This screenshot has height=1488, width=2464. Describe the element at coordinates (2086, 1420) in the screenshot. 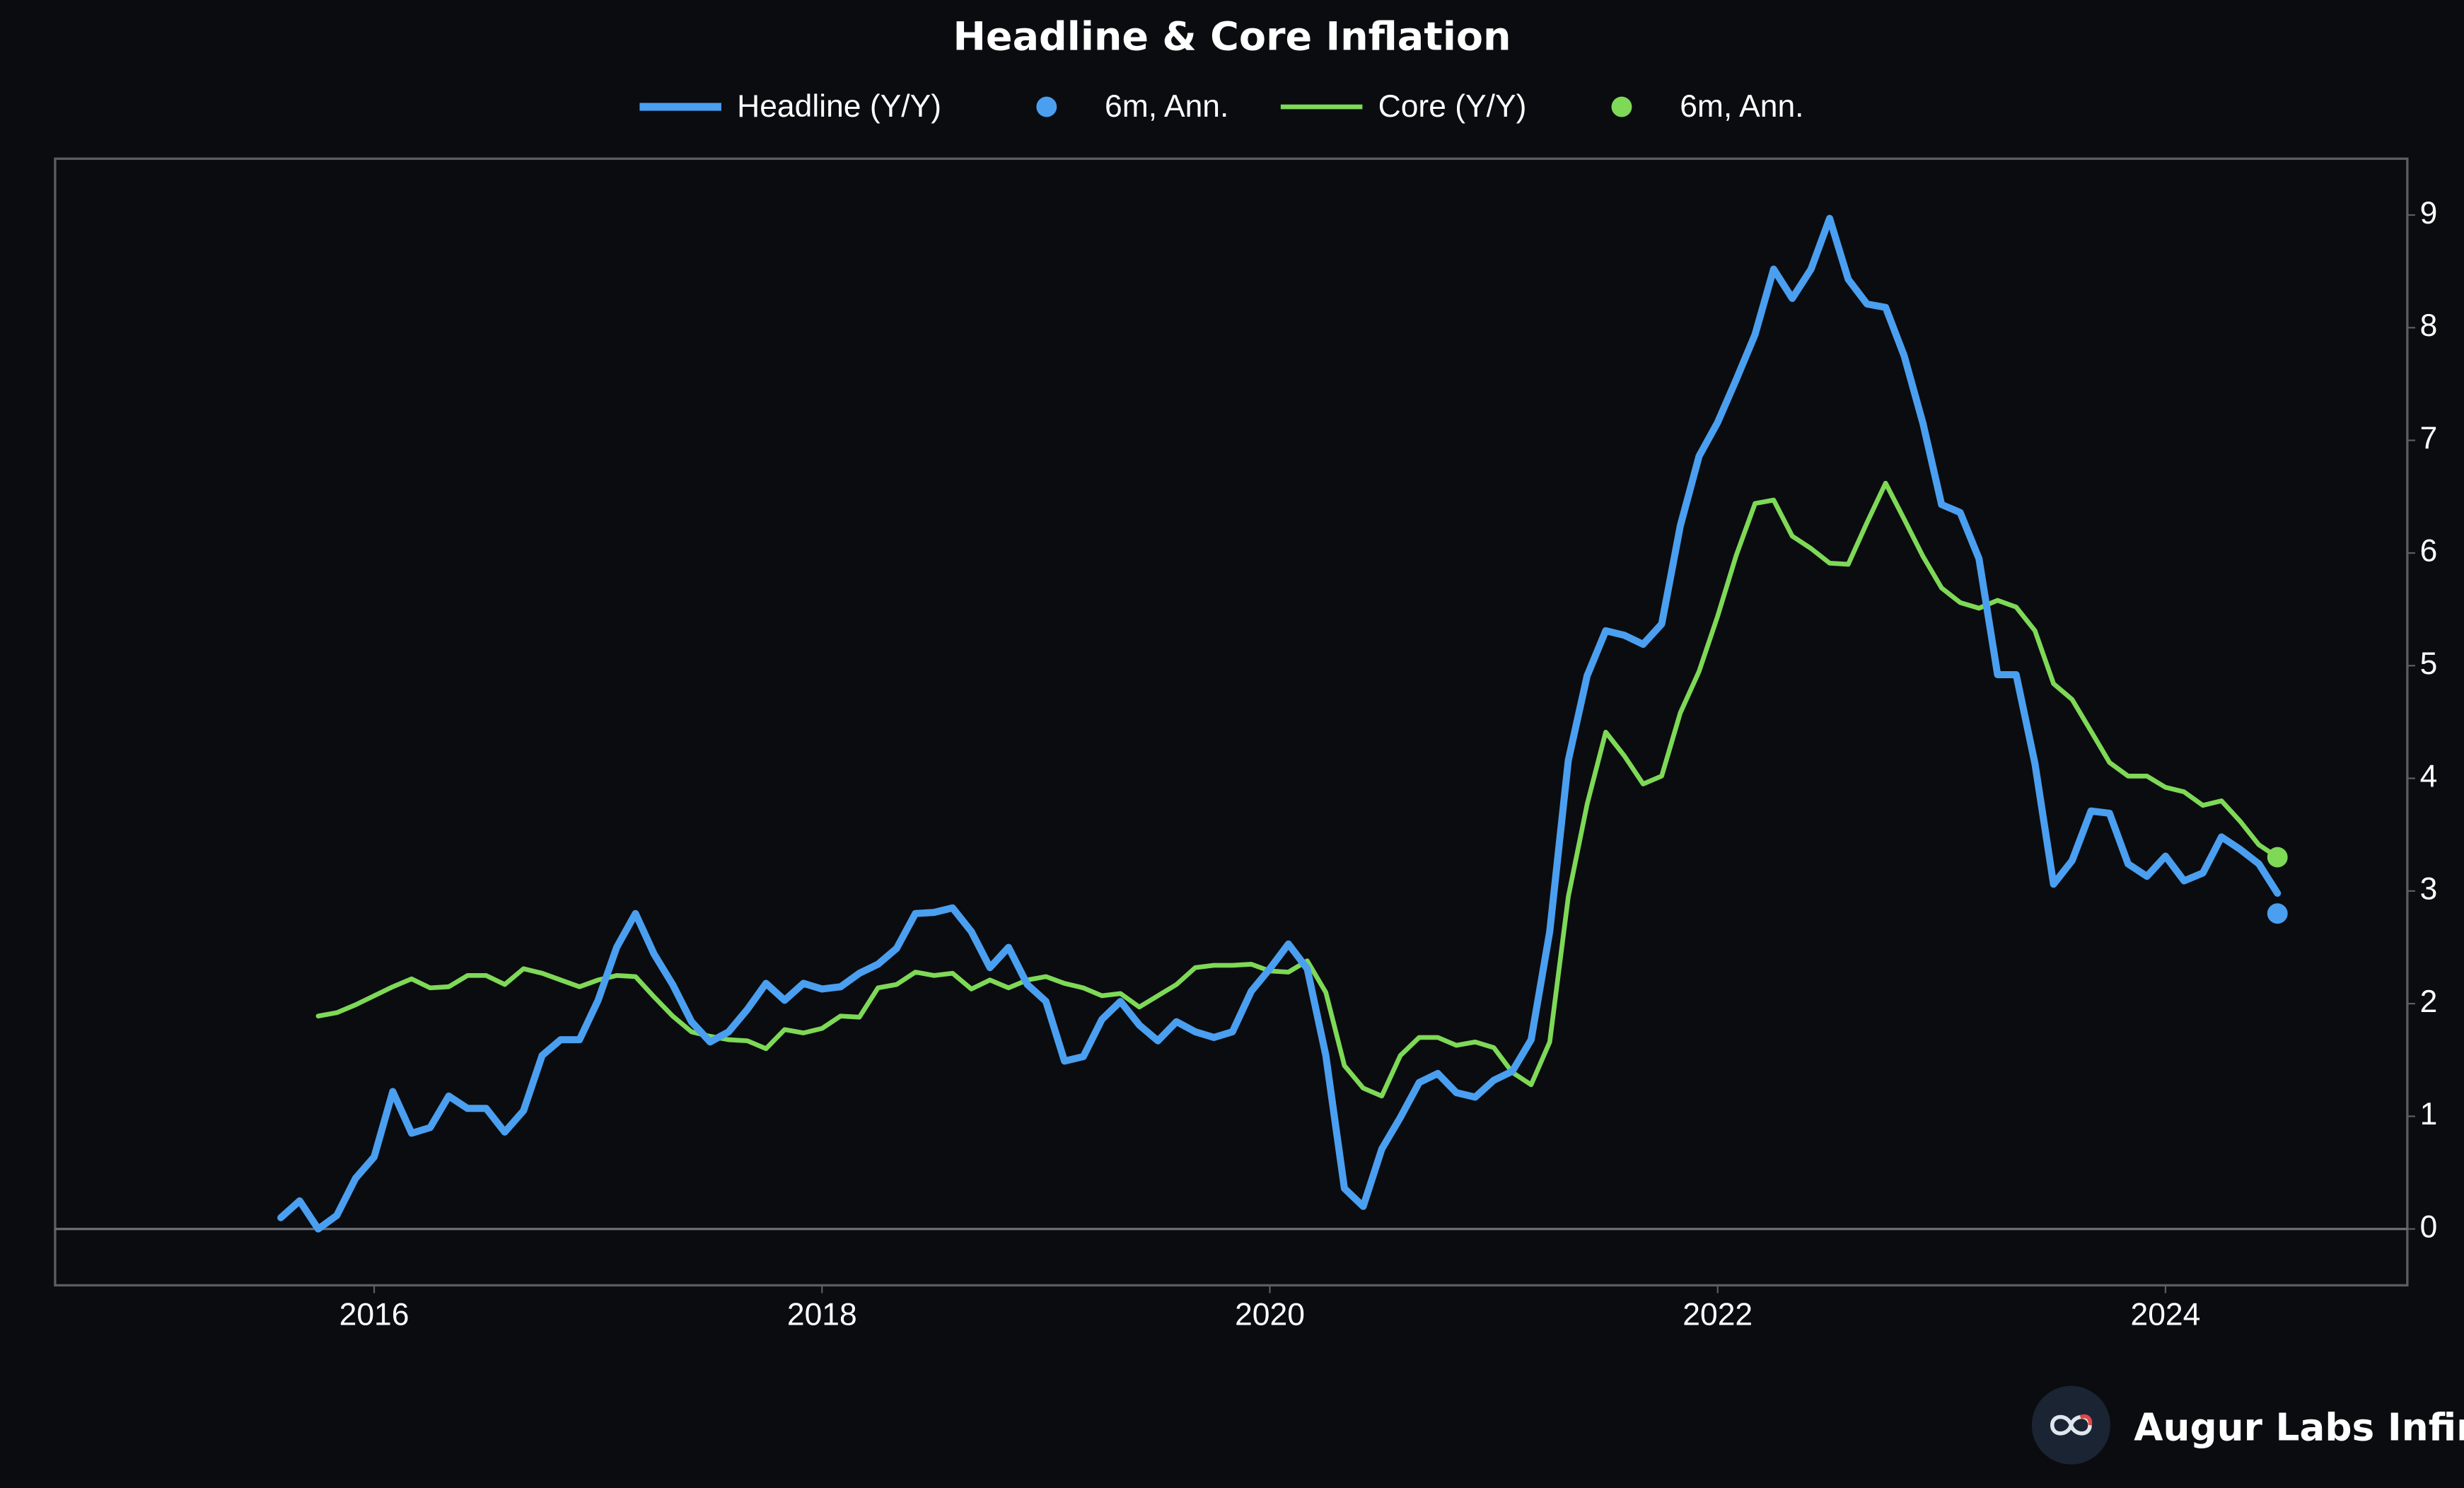

I see `logo-accent` at that location.